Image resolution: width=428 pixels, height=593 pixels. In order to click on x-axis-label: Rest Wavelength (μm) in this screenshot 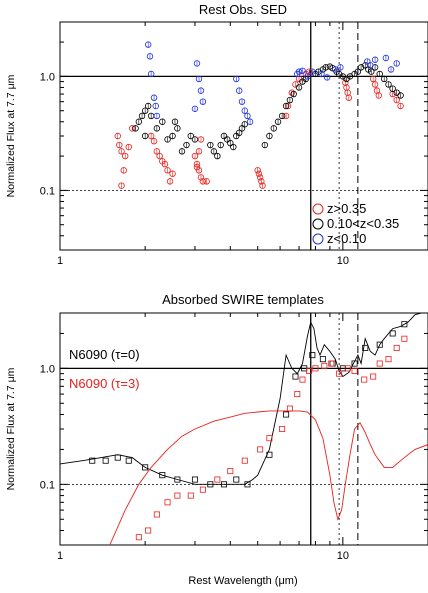, I will do `click(242, 581)`.